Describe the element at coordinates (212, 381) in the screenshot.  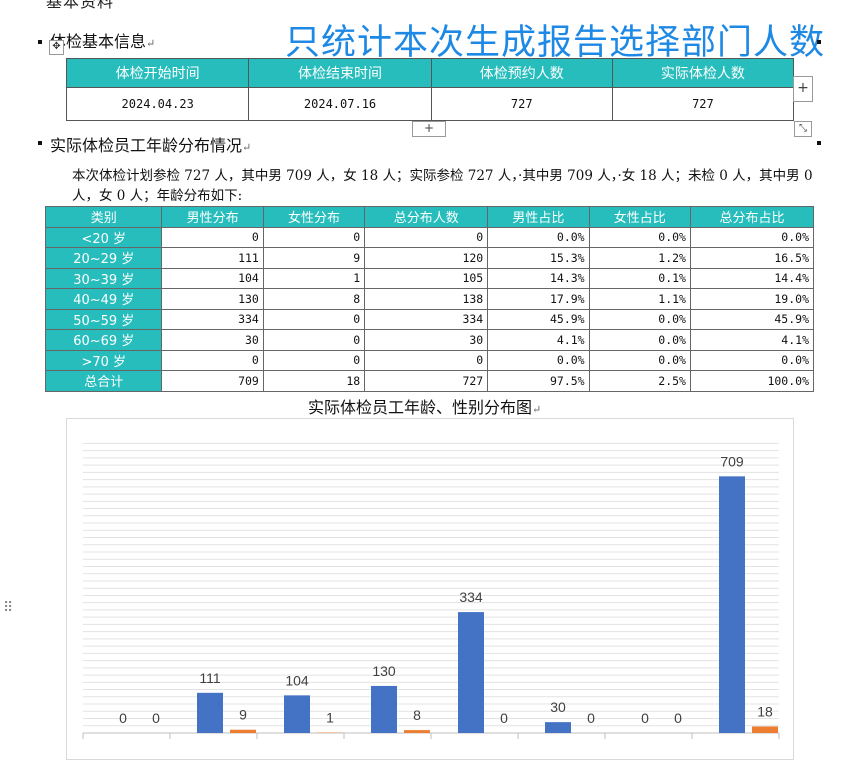
I see `table-cell: 709` at that location.